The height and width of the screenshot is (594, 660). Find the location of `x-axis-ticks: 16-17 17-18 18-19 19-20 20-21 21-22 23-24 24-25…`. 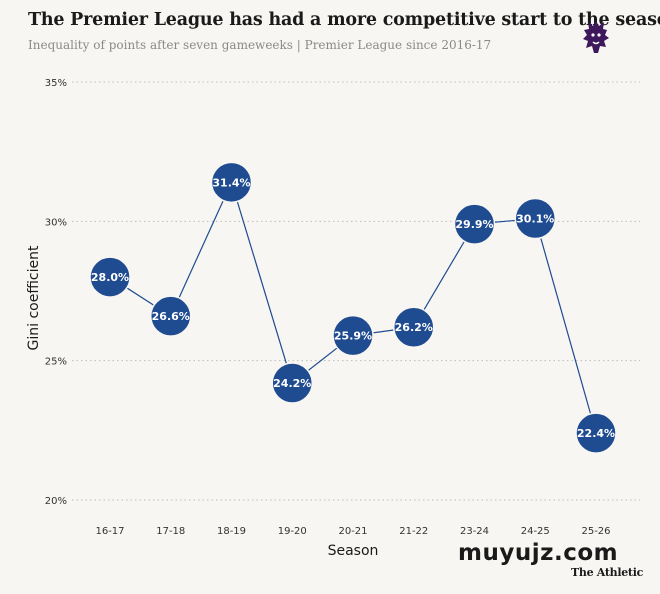

x-axis-ticks: 16-17 17-18 18-19 19-20 20-21 21-22 23-24 24-25… is located at coordinates (352, 531).